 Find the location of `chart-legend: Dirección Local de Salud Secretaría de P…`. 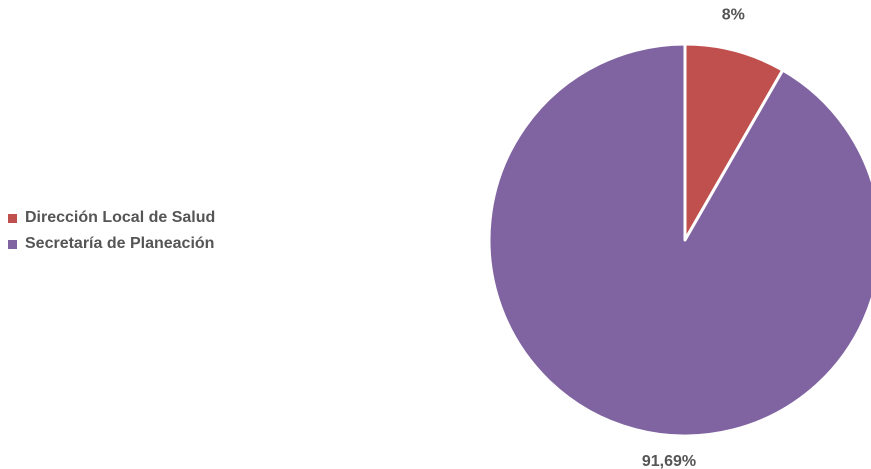

chart-legend: Dirección Local de Salud Secretaría de P… is located at coordinates (111, 231).